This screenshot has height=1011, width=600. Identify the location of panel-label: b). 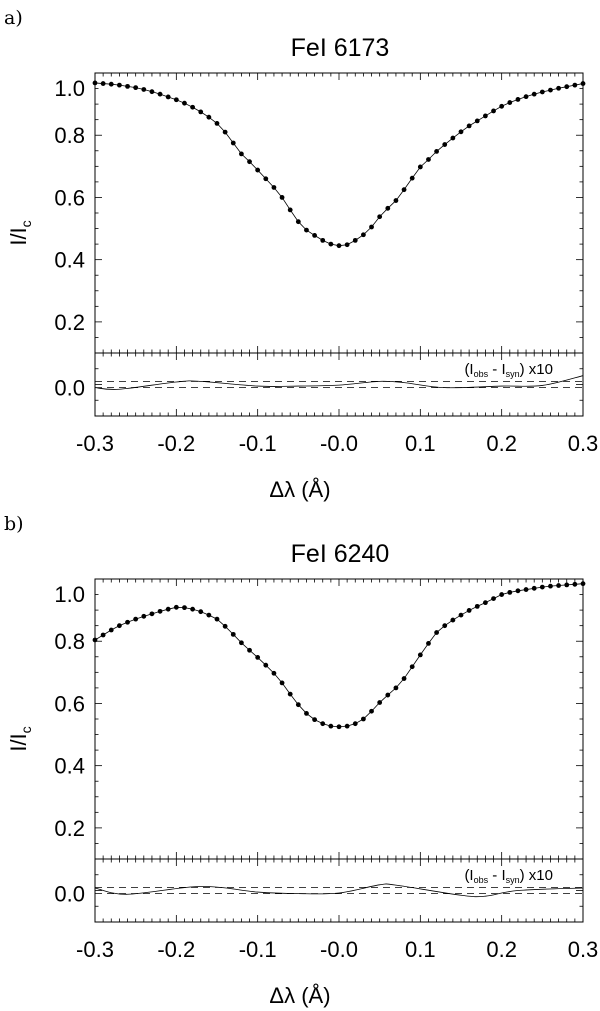
(14, 524).